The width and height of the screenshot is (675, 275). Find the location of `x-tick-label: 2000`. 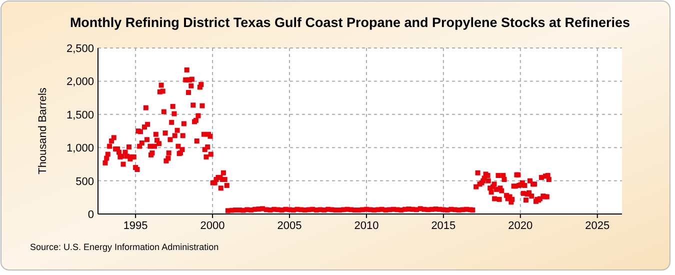

x-tick-label: 2000 is located at coordinates (212, 226).